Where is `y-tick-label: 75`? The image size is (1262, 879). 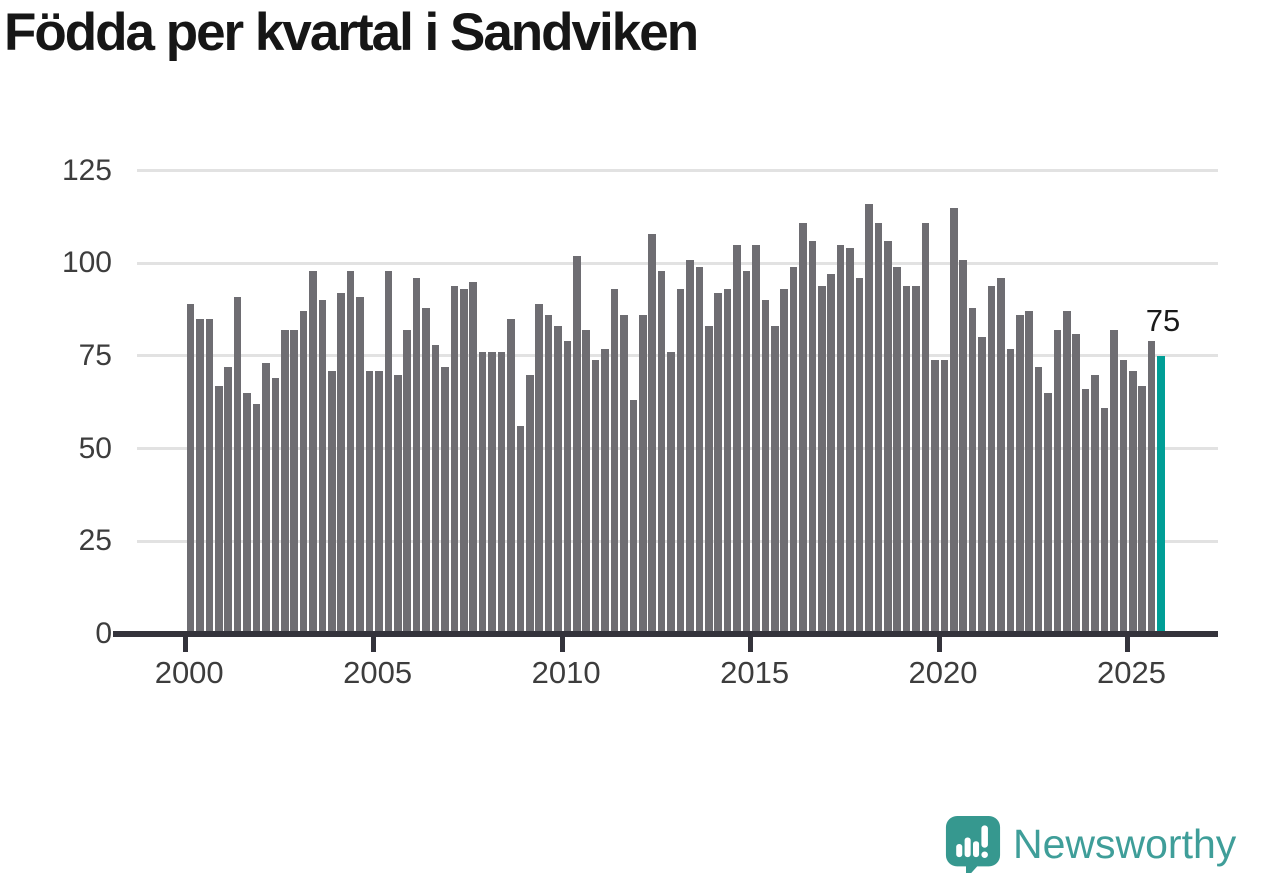
y-tick-label: 75 is located at coordinates (95, 355).